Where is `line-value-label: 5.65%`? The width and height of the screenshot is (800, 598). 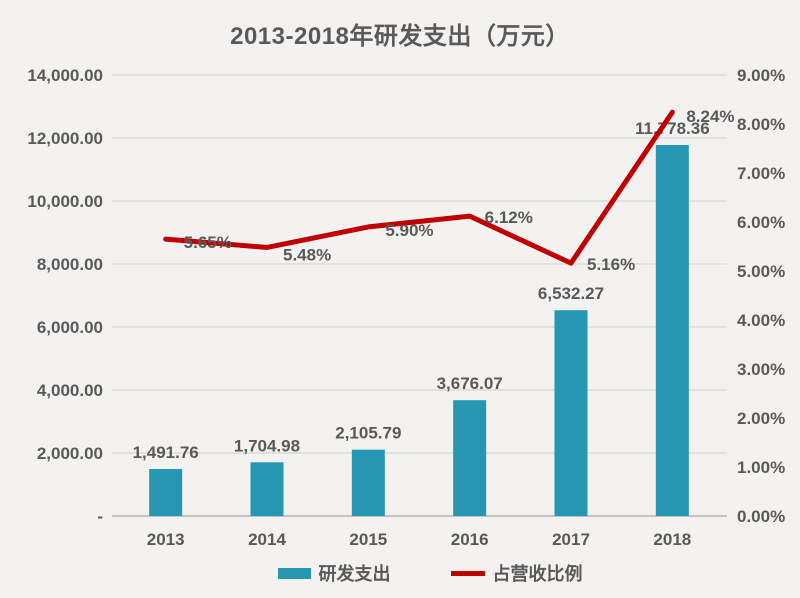 line-value-label: 5.65% is located at coordinates (208, 242).